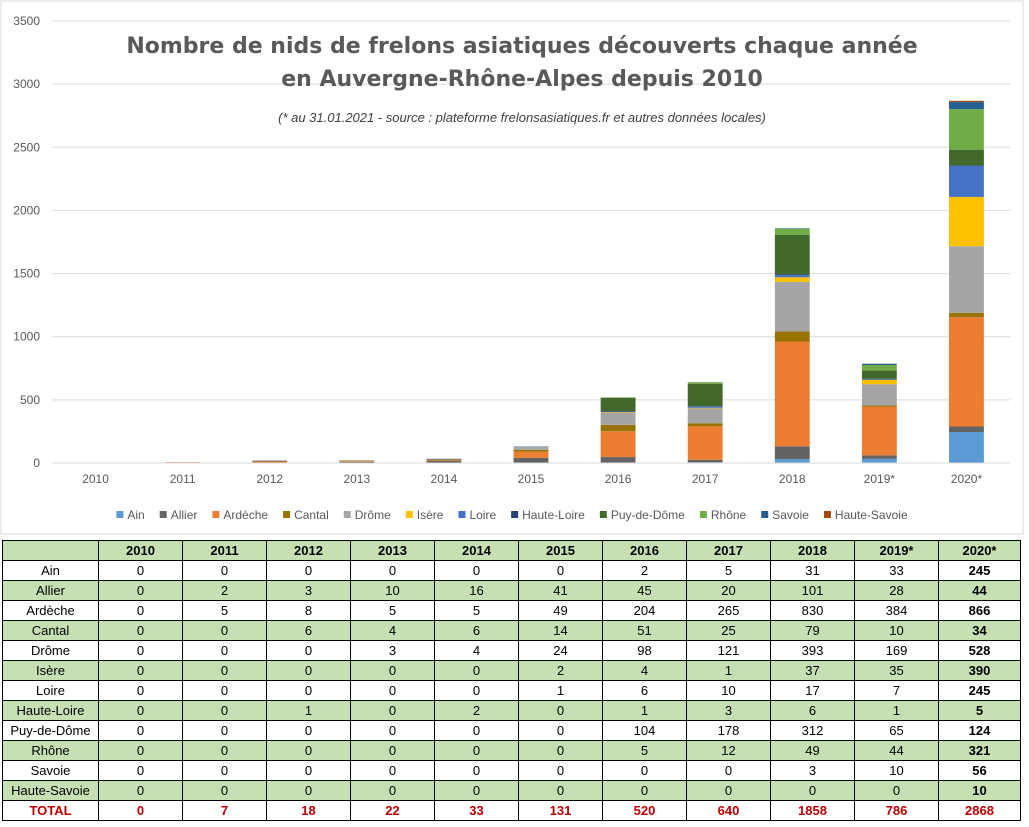 This screenshot has height=827, width=1029. I want to click on table-cell: 37, so click(812, 670).